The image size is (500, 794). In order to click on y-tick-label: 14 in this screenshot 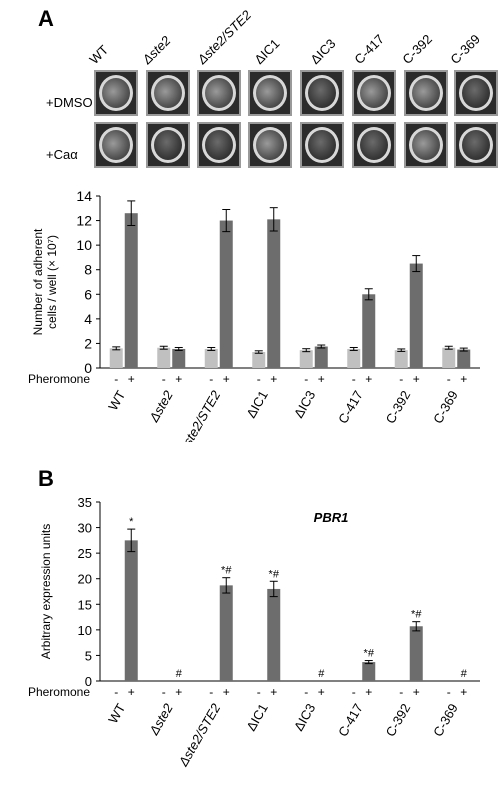, I will do `click(84, 196)`.